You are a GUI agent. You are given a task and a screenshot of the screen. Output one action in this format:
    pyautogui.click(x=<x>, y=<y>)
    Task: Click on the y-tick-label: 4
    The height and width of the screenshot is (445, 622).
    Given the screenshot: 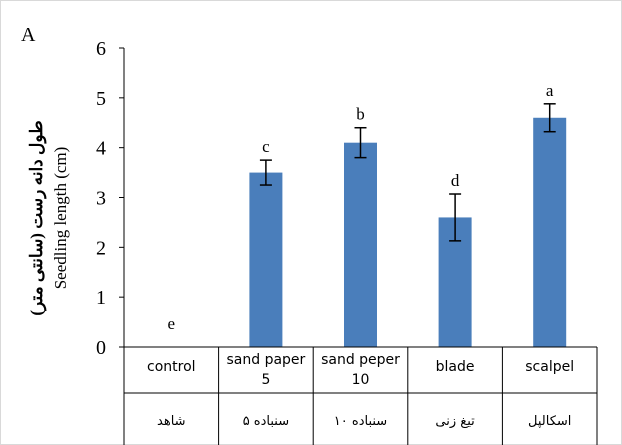 What is the action you would take?
    pyautogui.click(x=101, y=149)
    